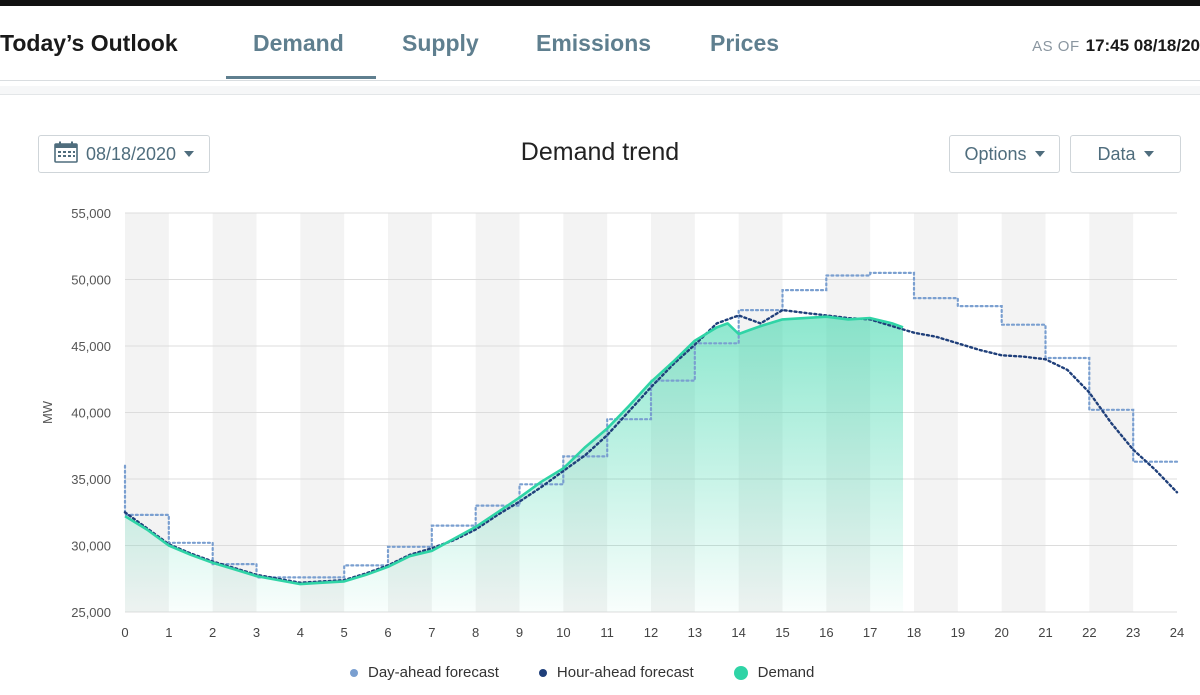  Describe the element at coordinates (301, 77) in the screenshot. I see `active-tab-indicator` at that location.